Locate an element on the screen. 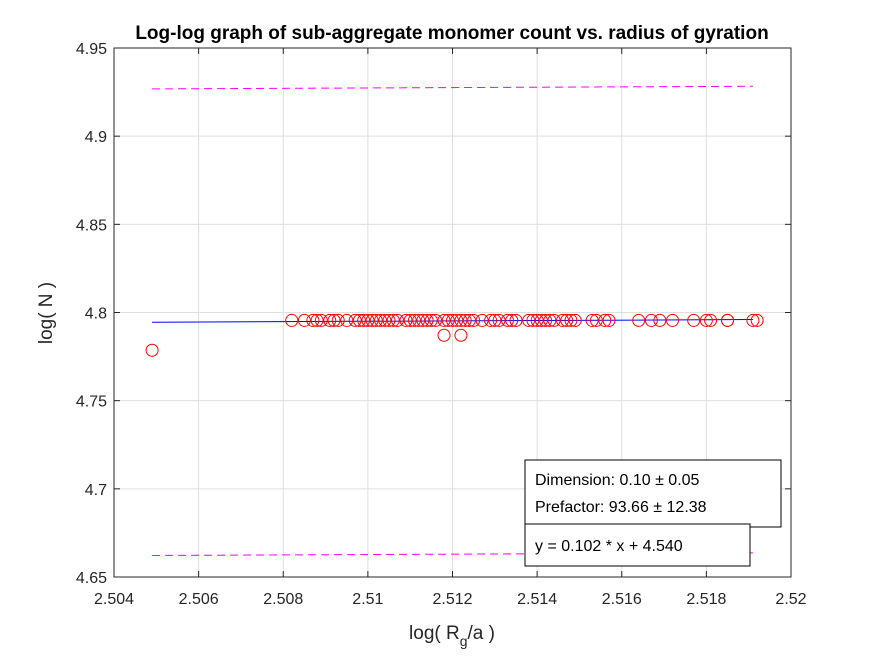  x-tick-label: 2.516 is located at coordinates (622, 599).